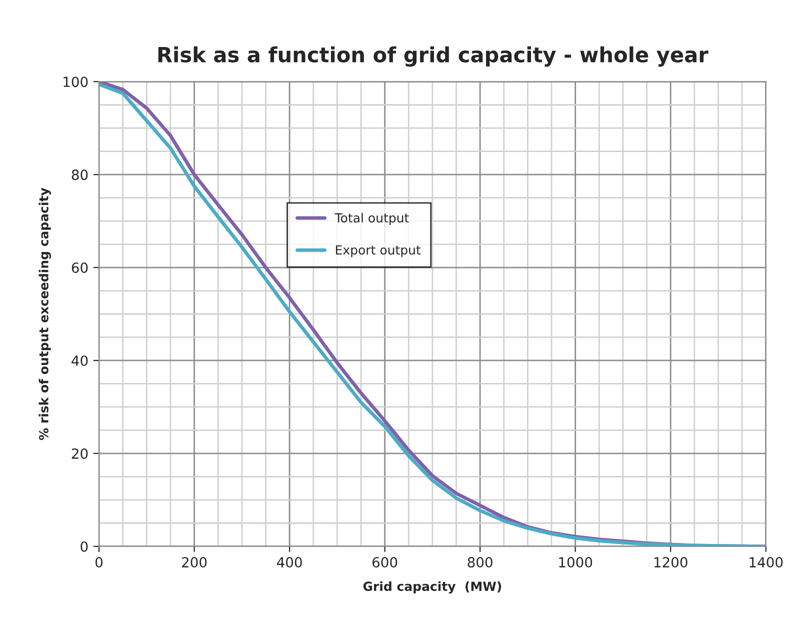  Describe the element at coordinates (76, 82) in the screenshot. I see `y-tick-label: 100` at that location.